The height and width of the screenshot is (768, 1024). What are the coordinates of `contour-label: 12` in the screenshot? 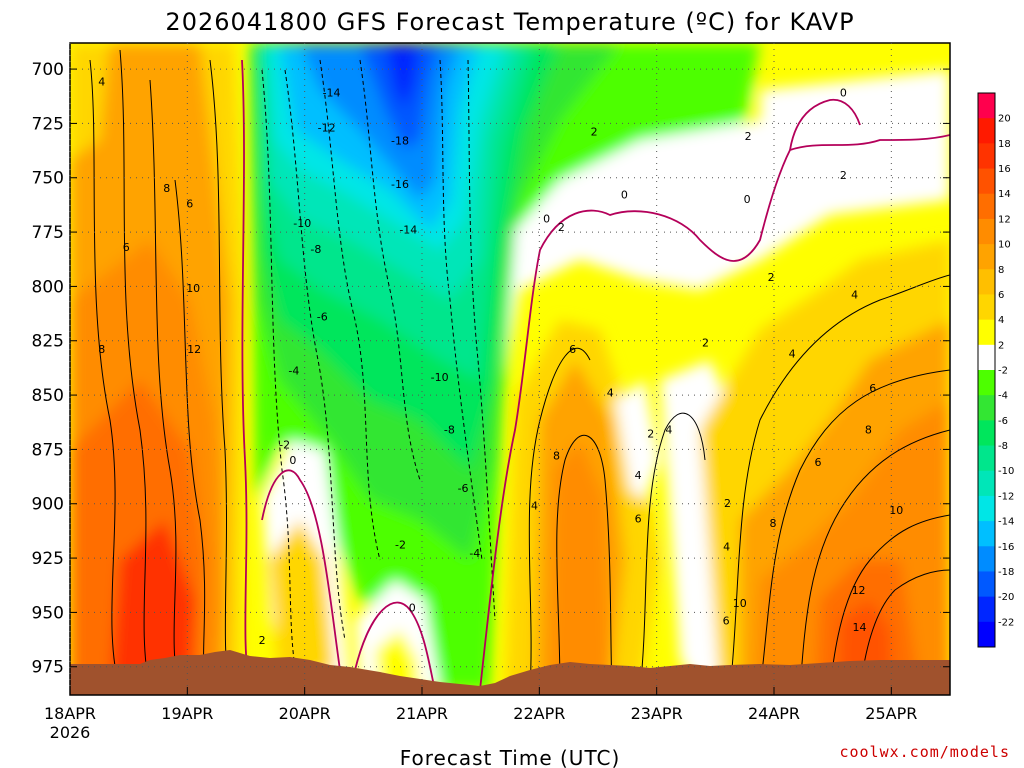 It's located at (859, 590).